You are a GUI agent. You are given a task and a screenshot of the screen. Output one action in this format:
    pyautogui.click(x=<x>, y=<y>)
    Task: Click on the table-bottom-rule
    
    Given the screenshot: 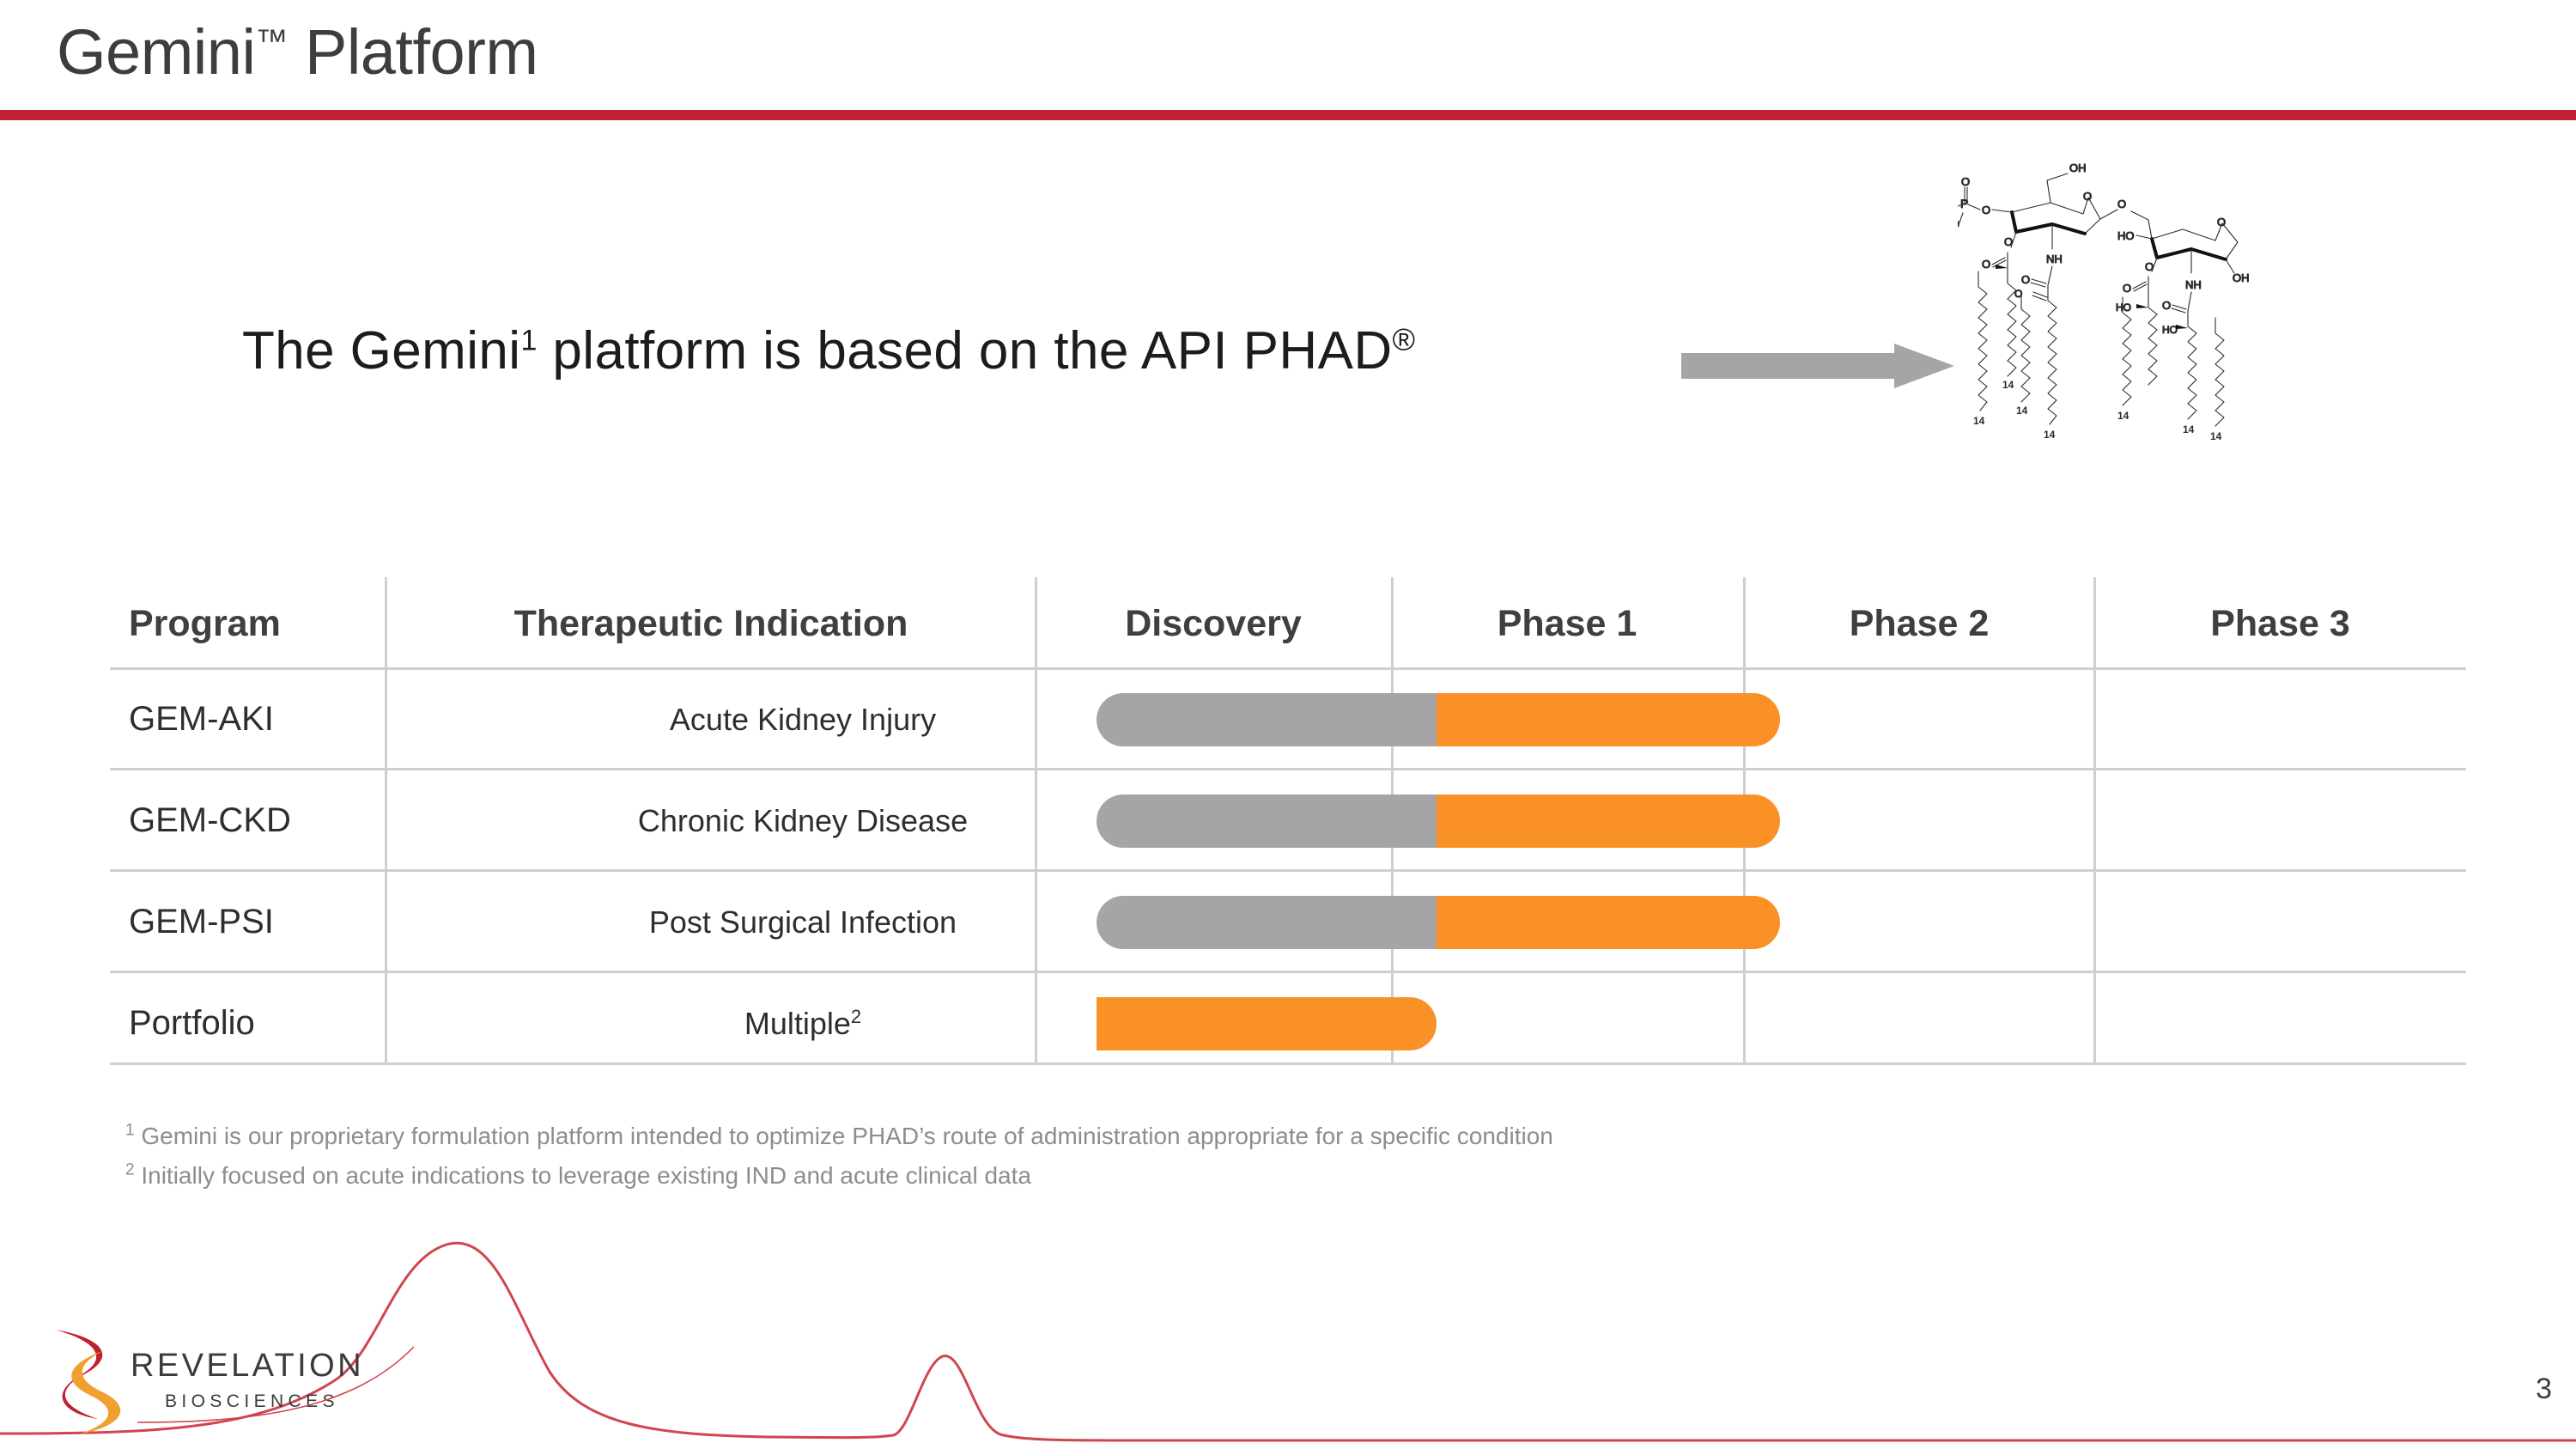 What is the action you would take?
    pyautogui.click(x=1288, y=1063)
    